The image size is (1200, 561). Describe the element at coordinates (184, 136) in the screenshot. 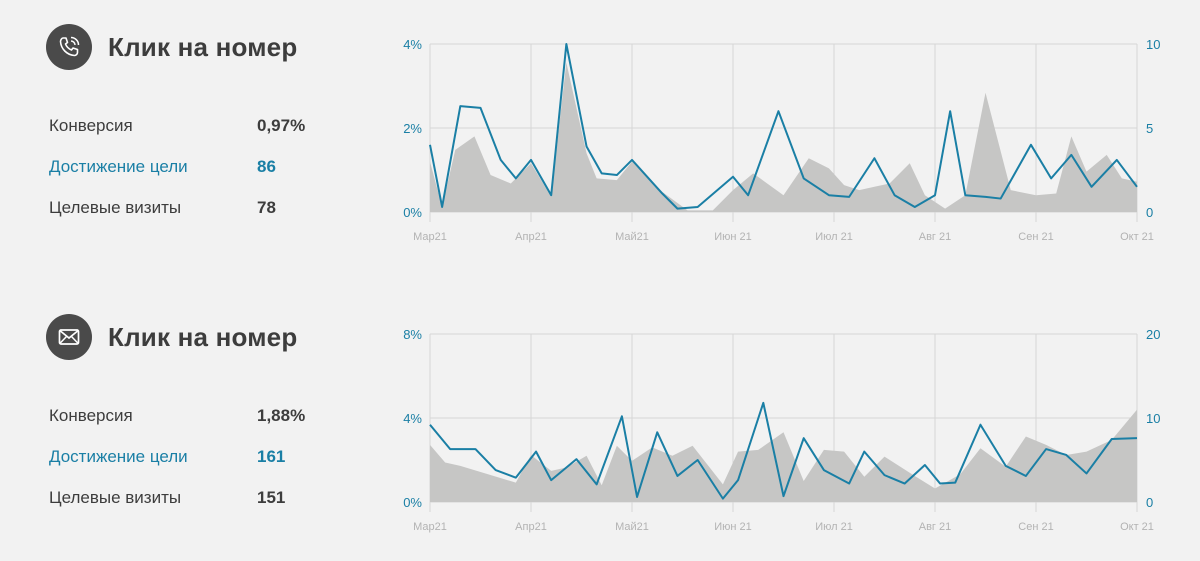

I see `metric-conversion: Конверсия 0,97%` at that location.